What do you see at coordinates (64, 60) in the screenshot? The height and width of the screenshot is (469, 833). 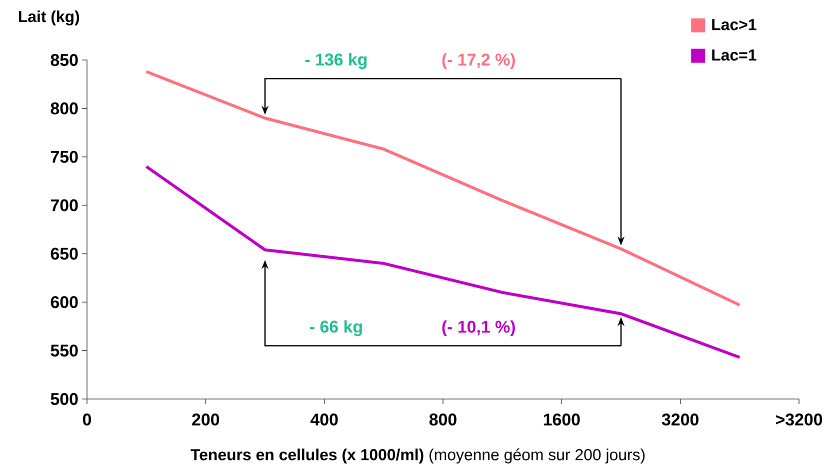 I see `y-tick-label: 850` at bounding box center [64, 60].